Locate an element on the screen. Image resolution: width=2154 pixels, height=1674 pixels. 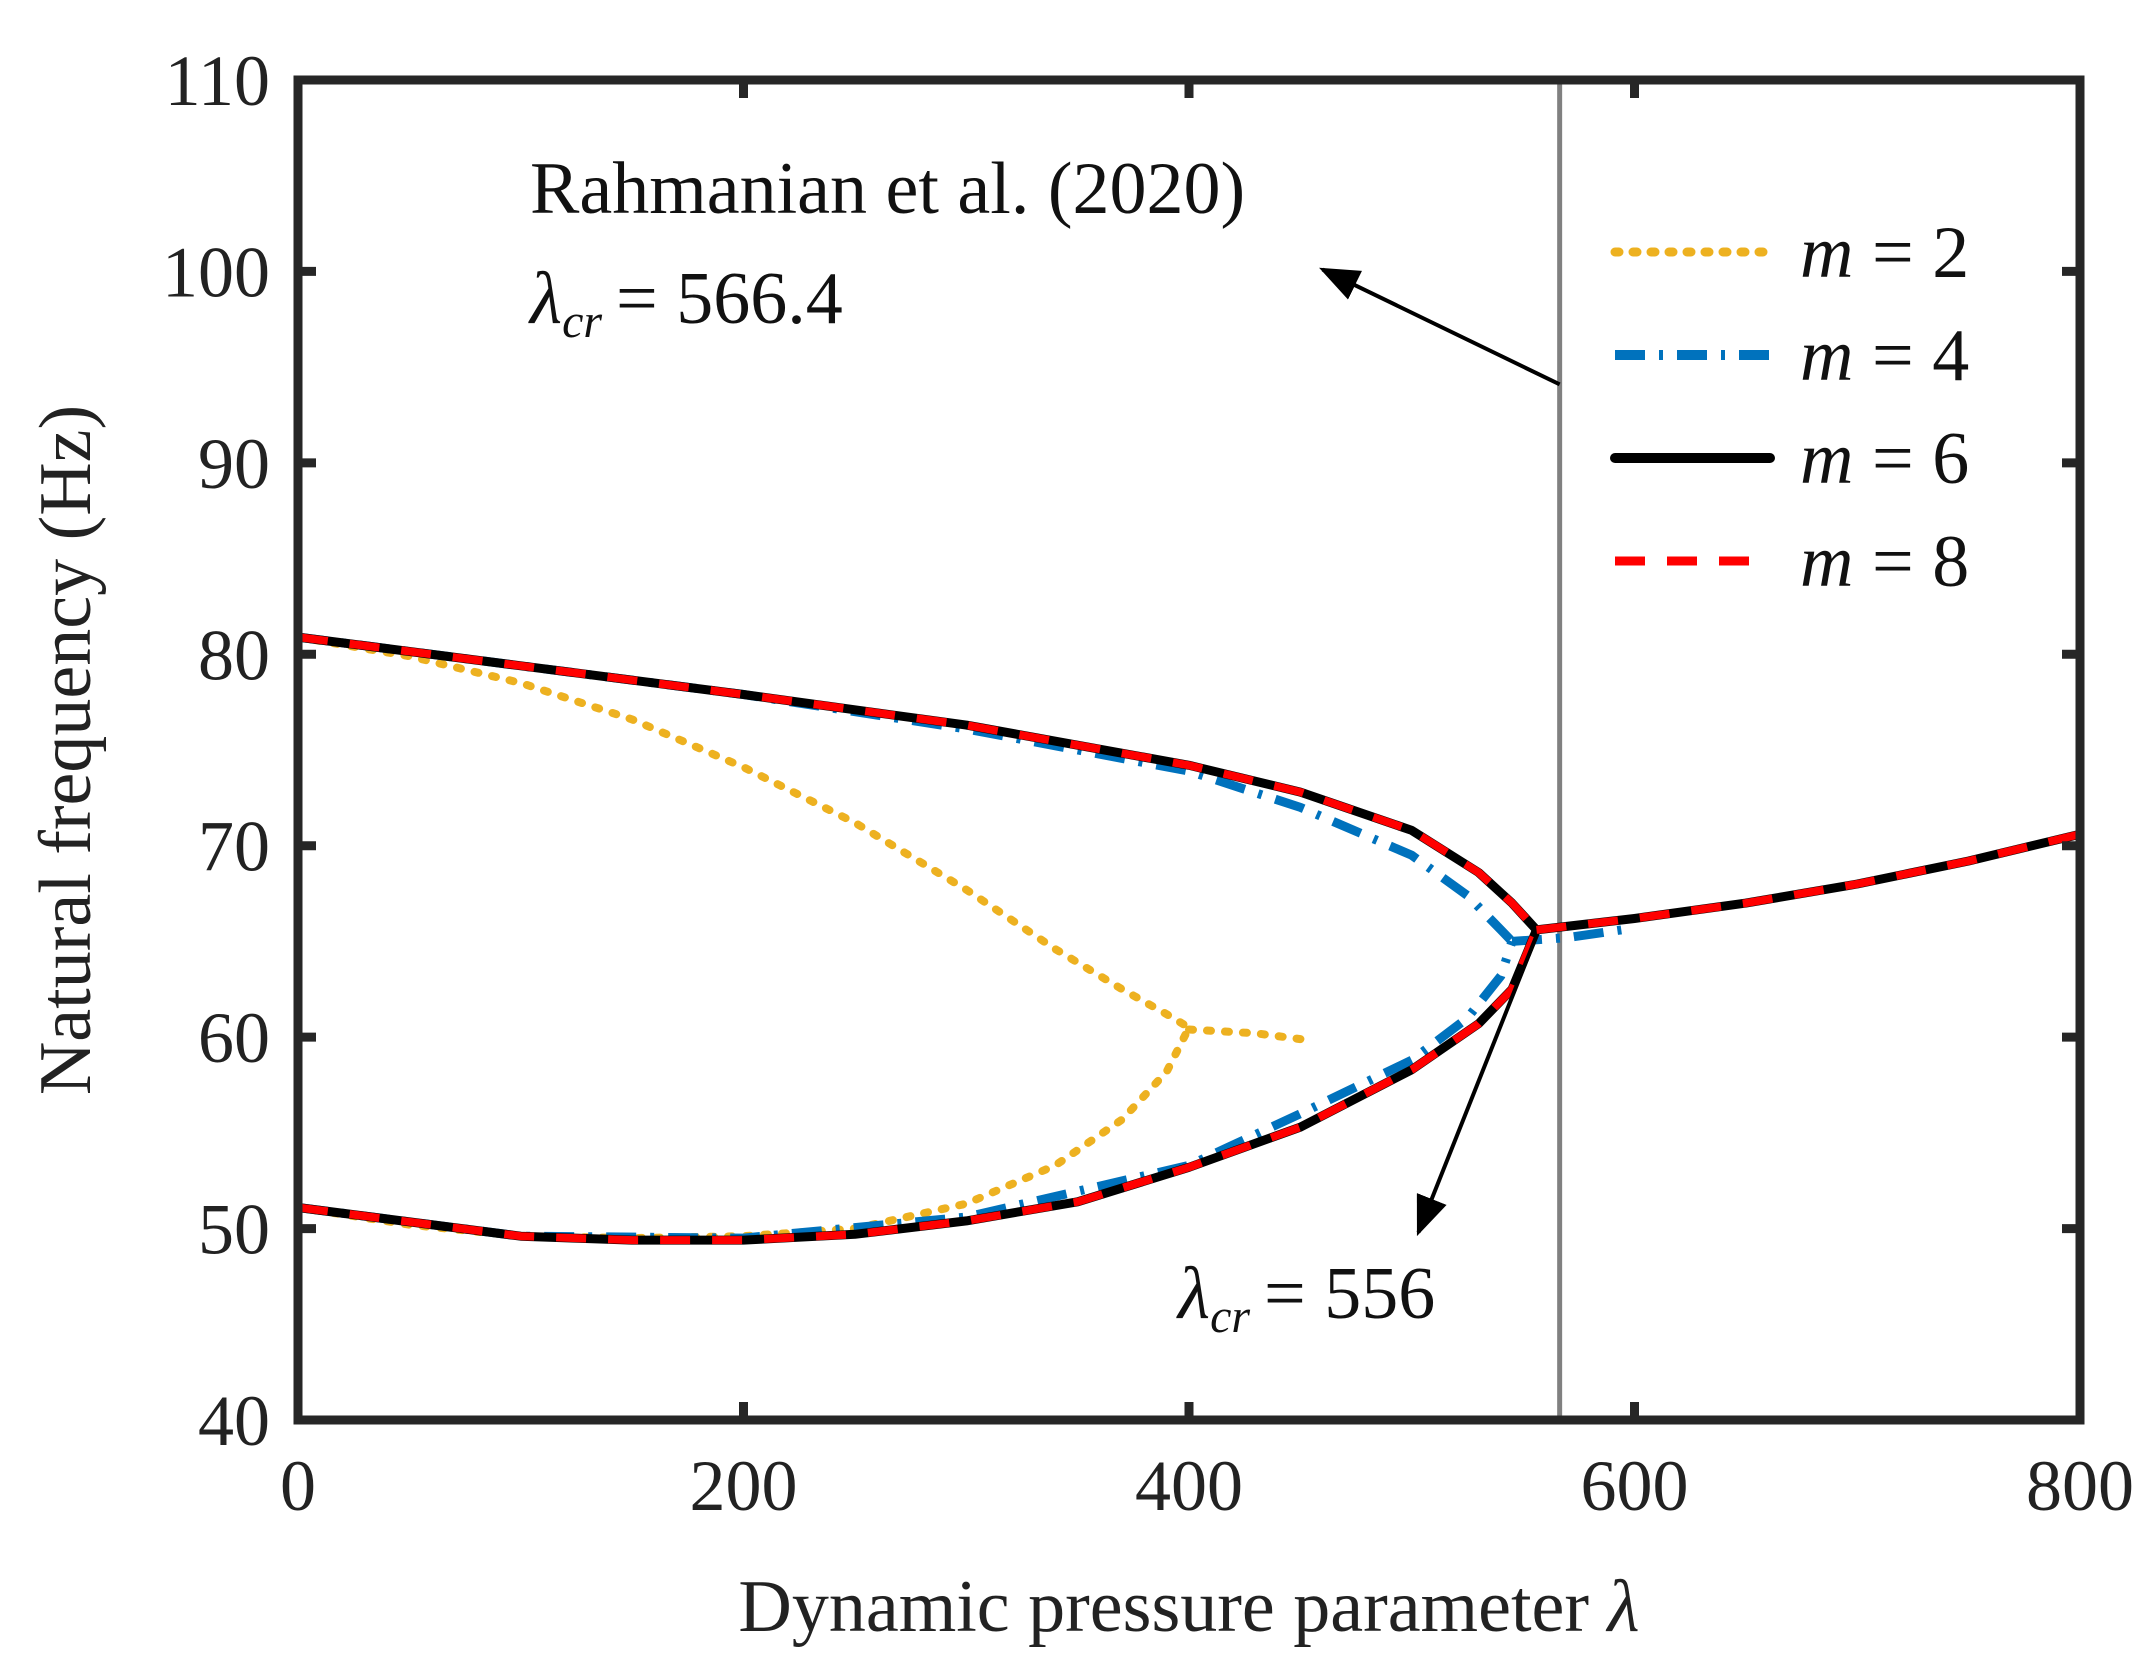
x-tick-label-0: 0 is located at coordinates (298, 1486).